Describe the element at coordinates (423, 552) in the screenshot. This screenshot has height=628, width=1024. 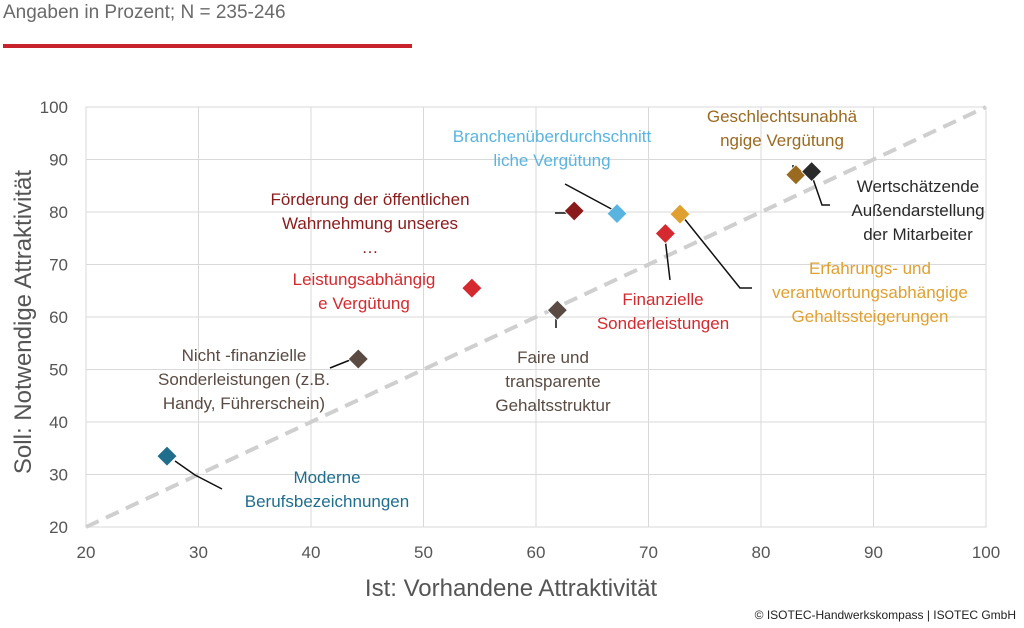
I see `x-tick-label: 50` at that location.